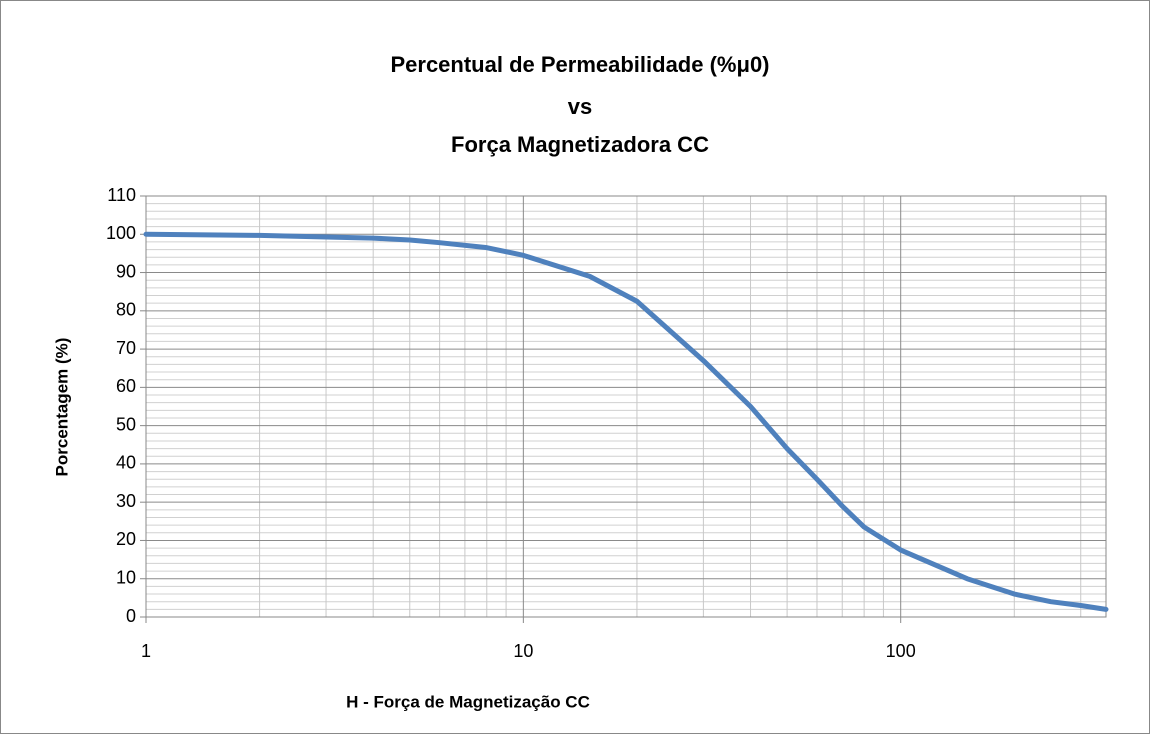  I want to click on x-tick-label: 100, so click(901, 651).